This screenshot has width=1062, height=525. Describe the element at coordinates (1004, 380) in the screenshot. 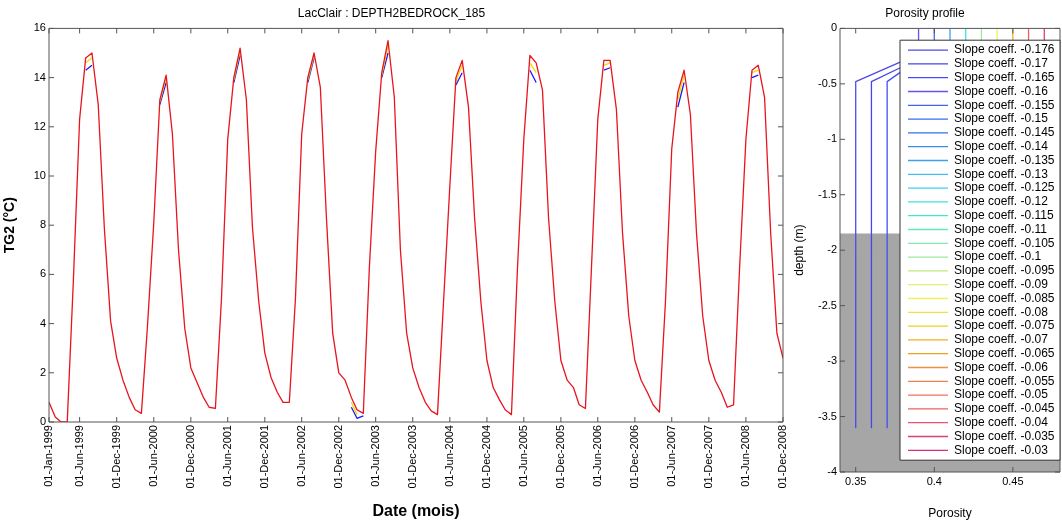

I see `legend-label: Slope coeff. -0.055` at that location.